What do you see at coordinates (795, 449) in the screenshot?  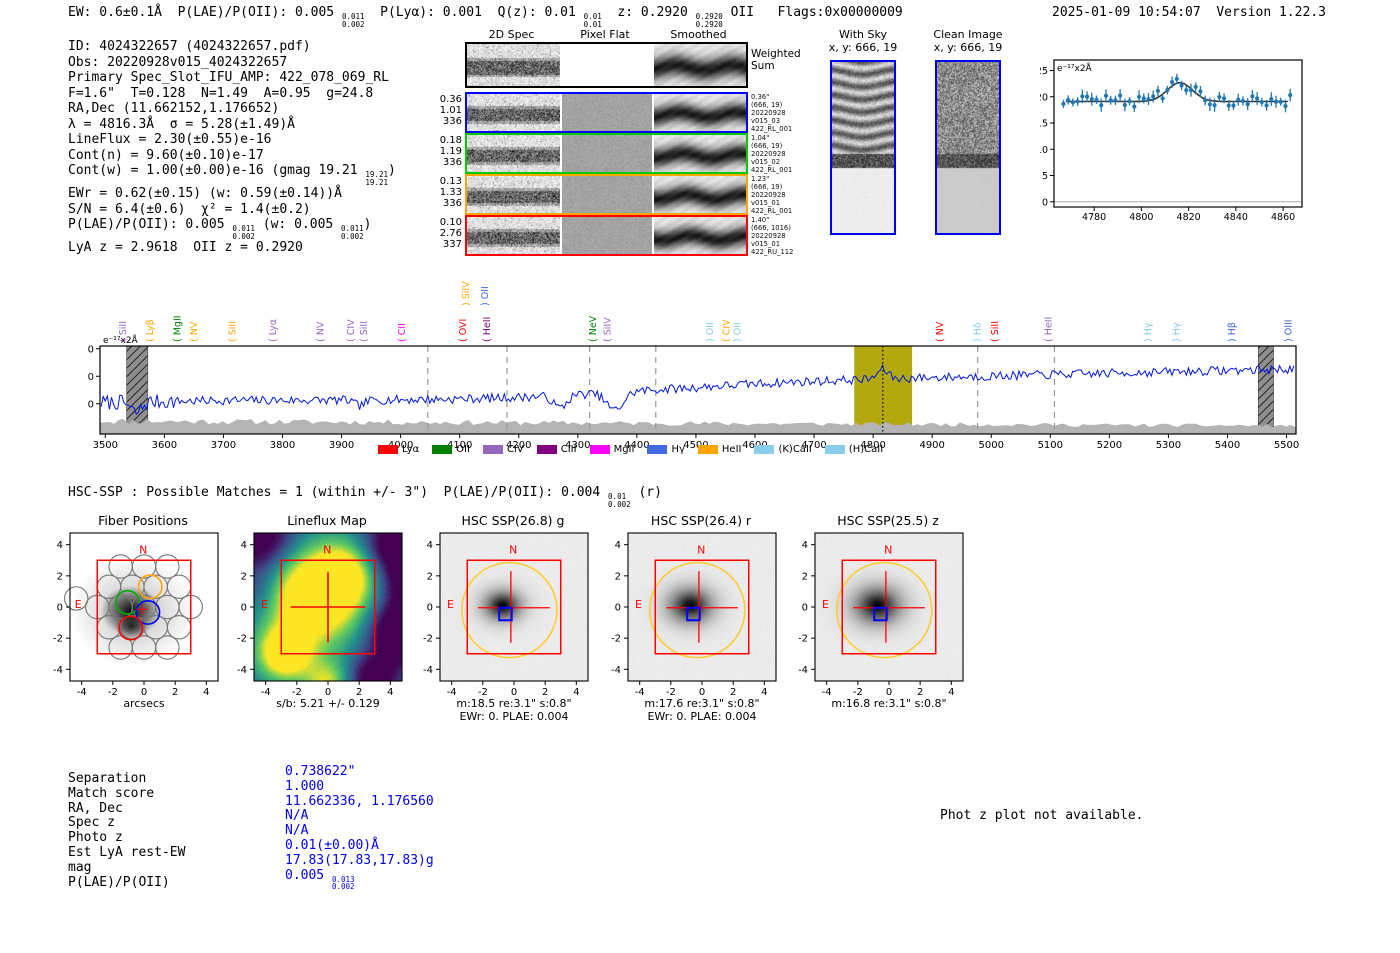 I see `legend-label: (K)CaII` at bounding box center [795, 449].